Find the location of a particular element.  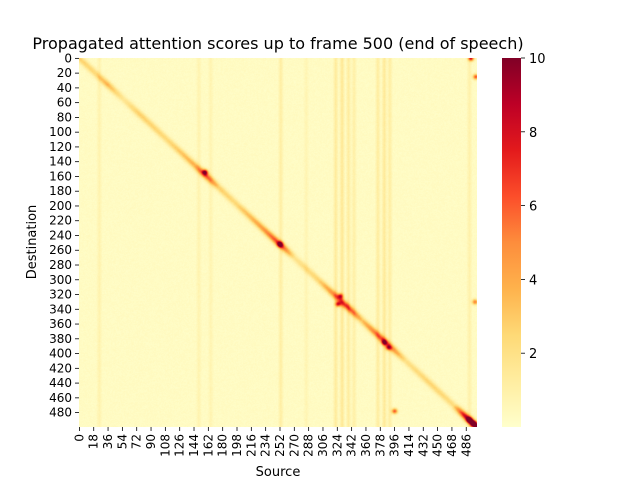

x-tick-label: 54 is located at coordinates (122, 441).